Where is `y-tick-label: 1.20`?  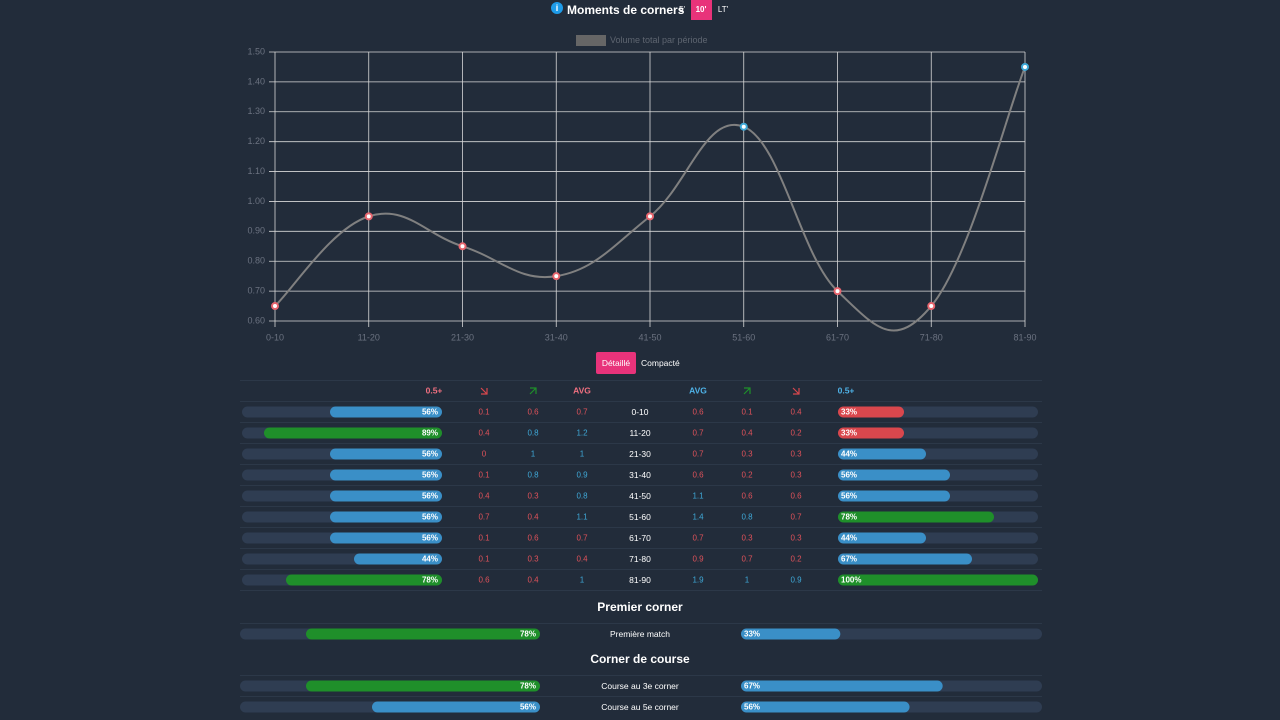
y-tick-label: 1.20 is located at coordinates (256, 141).